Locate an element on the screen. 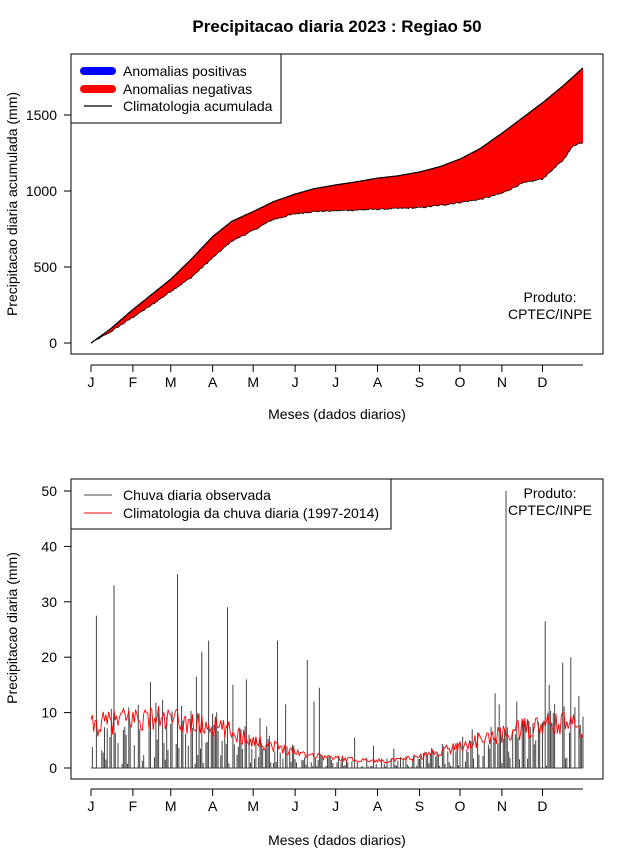 This screenshot has width=640, height=855. bottom-y-axis-label: Precipitacao diaria (mm) is located at coordinates (12, 628).